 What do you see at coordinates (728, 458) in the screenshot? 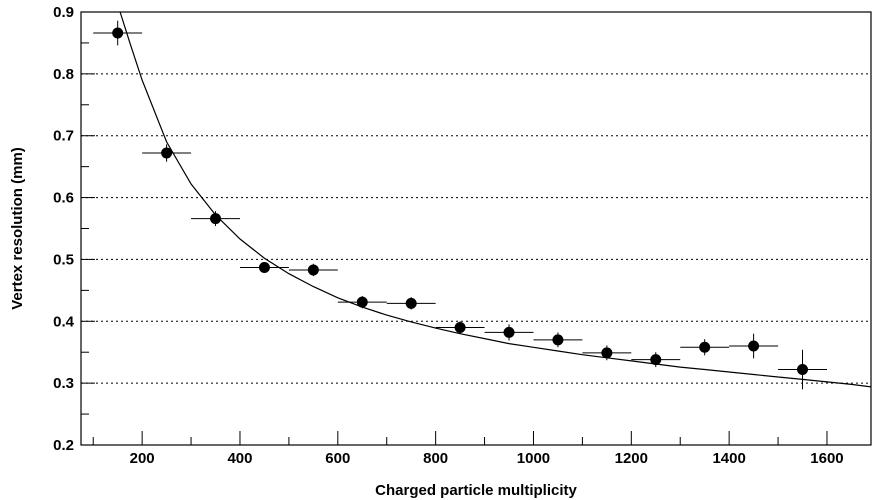
I see `x-tick-label: 1400` at bounding box center [728, 458].